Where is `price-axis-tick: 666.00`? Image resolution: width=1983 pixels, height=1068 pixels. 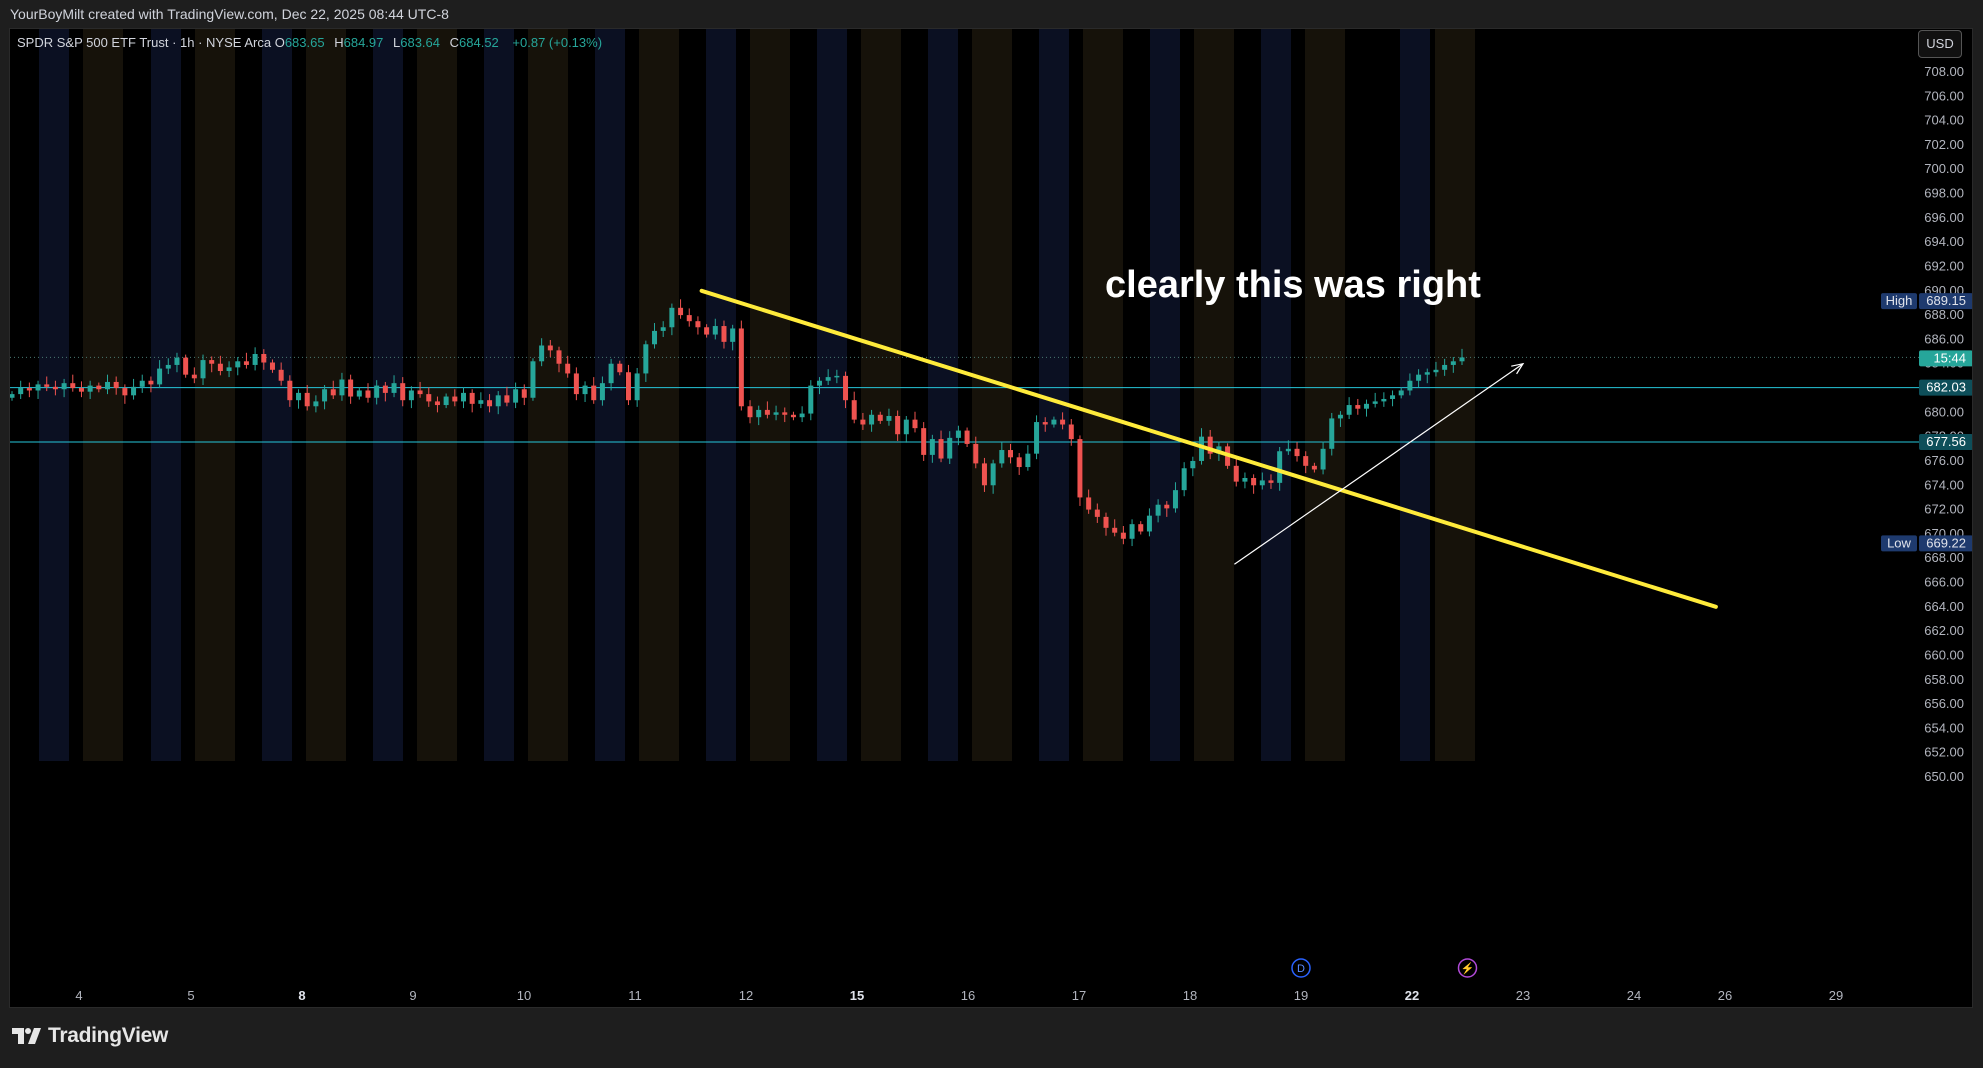 price-axis-tick: 666.00 is located at coordinates (1944, 582).